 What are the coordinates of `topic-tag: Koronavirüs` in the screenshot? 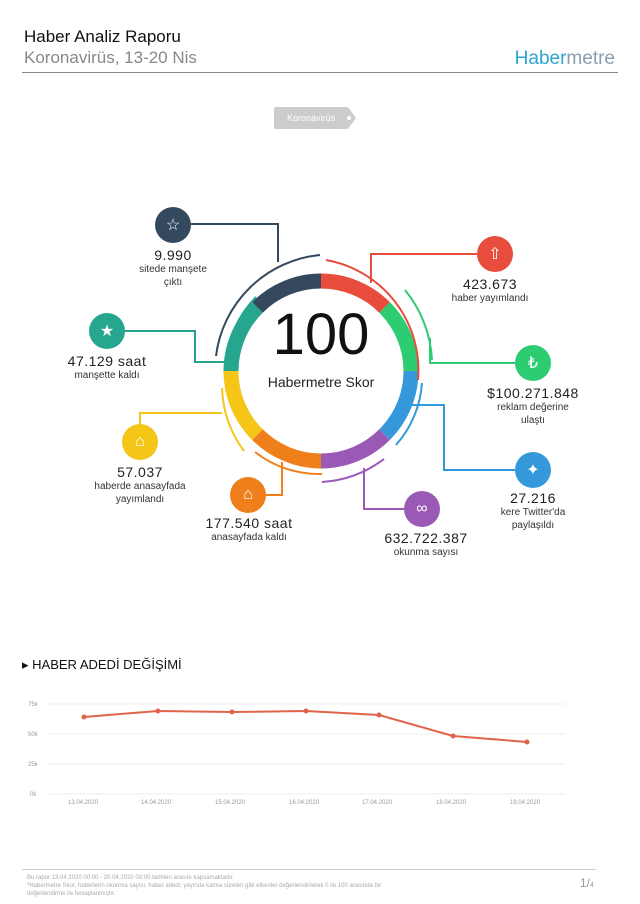 It's located at (315, 118).